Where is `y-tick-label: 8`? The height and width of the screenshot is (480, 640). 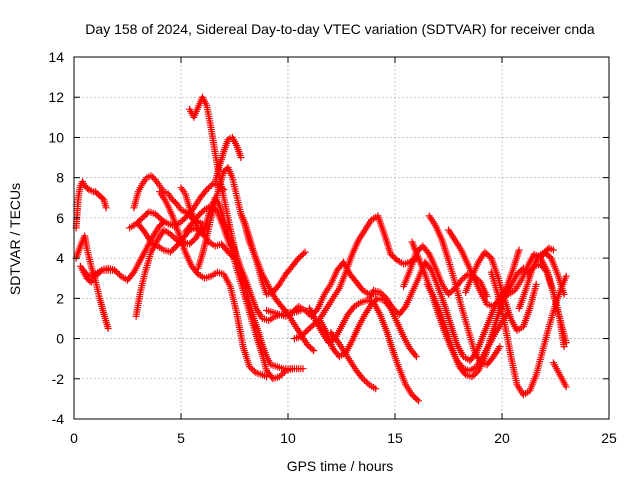 y-tick-label: 8 is located at coordinates (60, 178).